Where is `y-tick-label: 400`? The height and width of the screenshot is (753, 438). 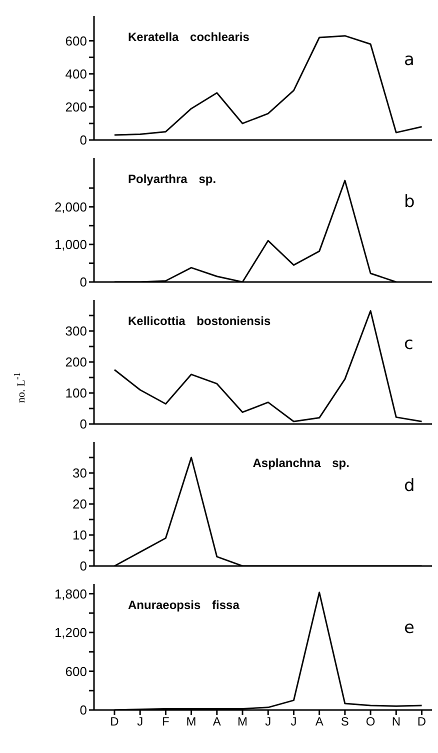
y-tick-label: 400 is located at coordinates (76, 74).